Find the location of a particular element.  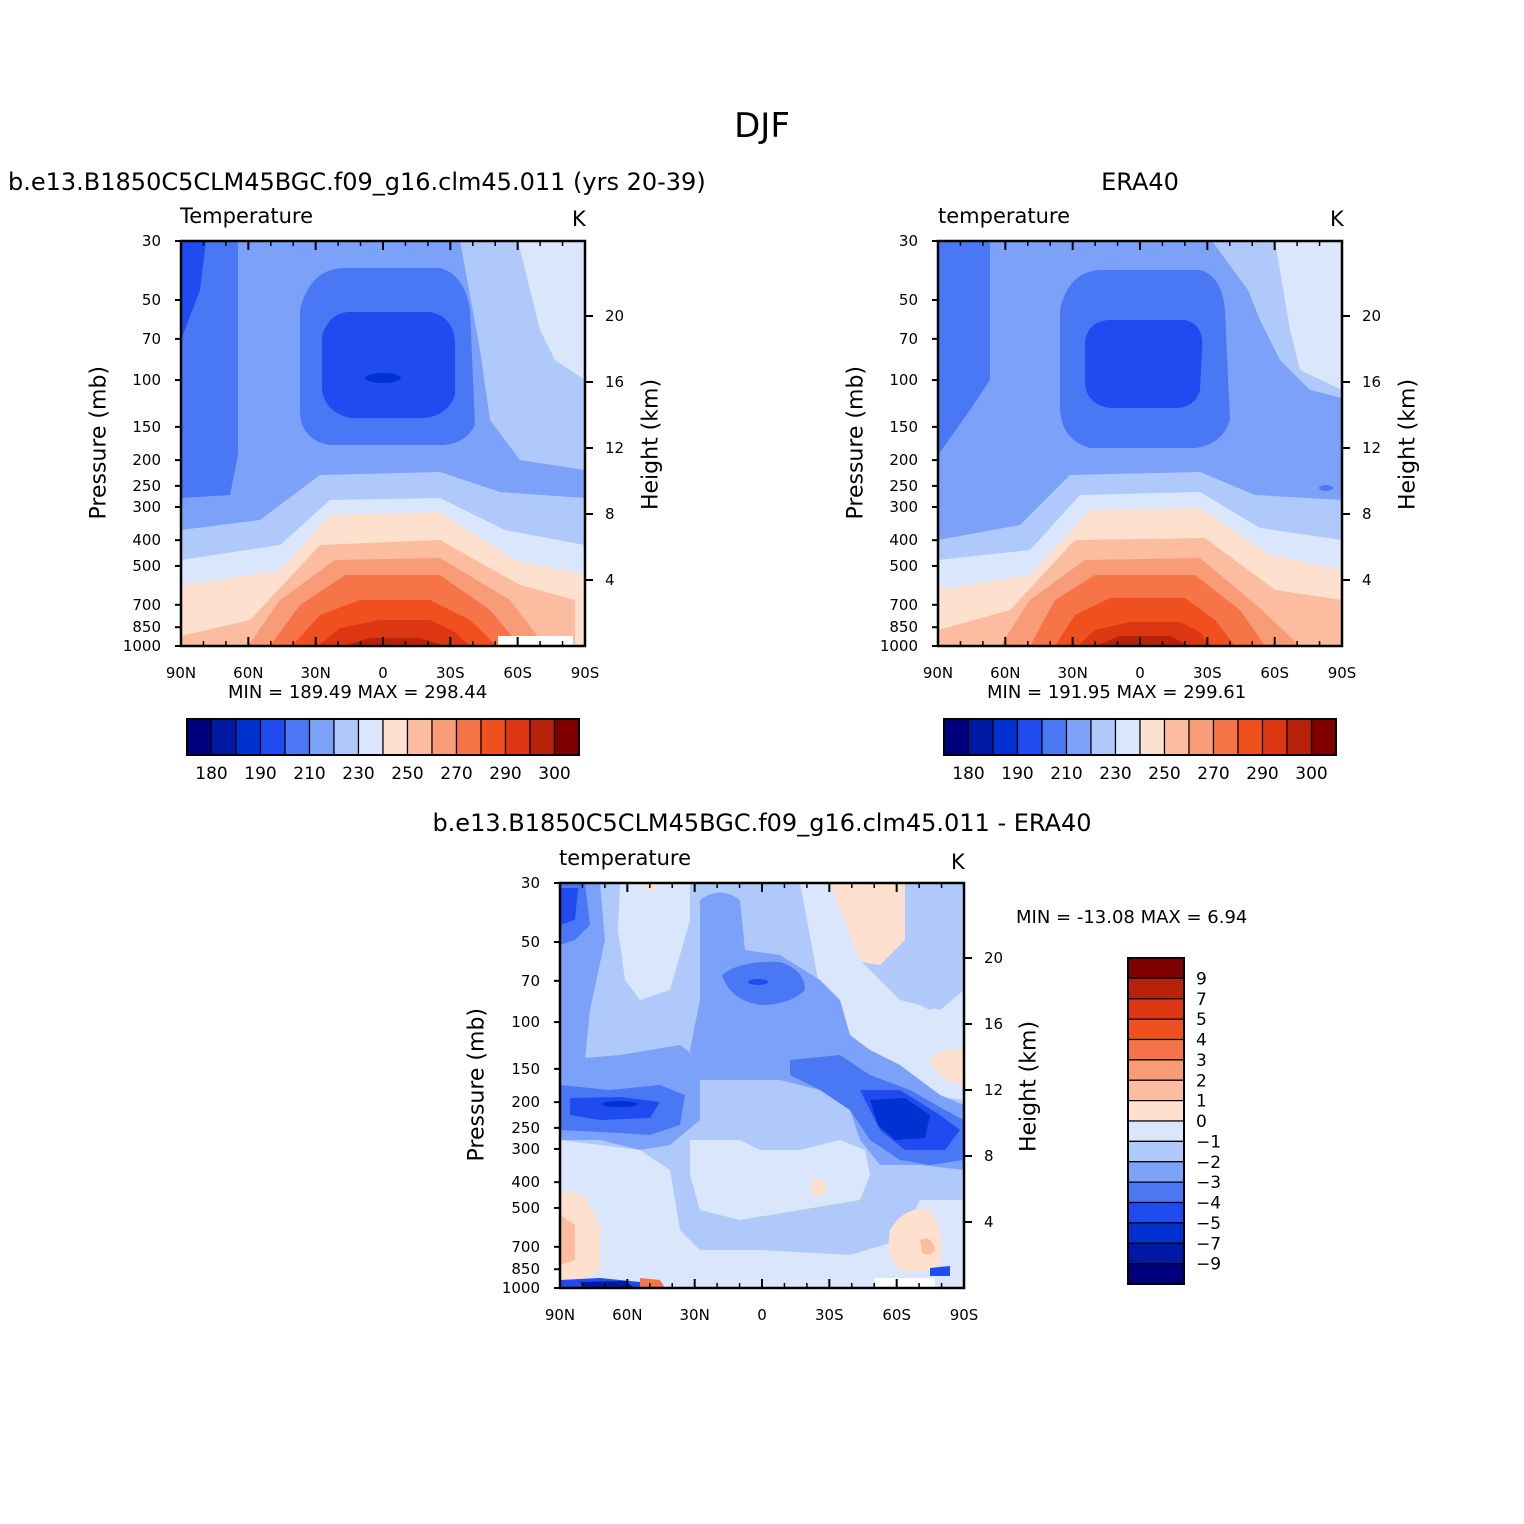

diff-min-max: MIN = -13.08 MAX = 6.94 is located at coordinates (1132, 917).